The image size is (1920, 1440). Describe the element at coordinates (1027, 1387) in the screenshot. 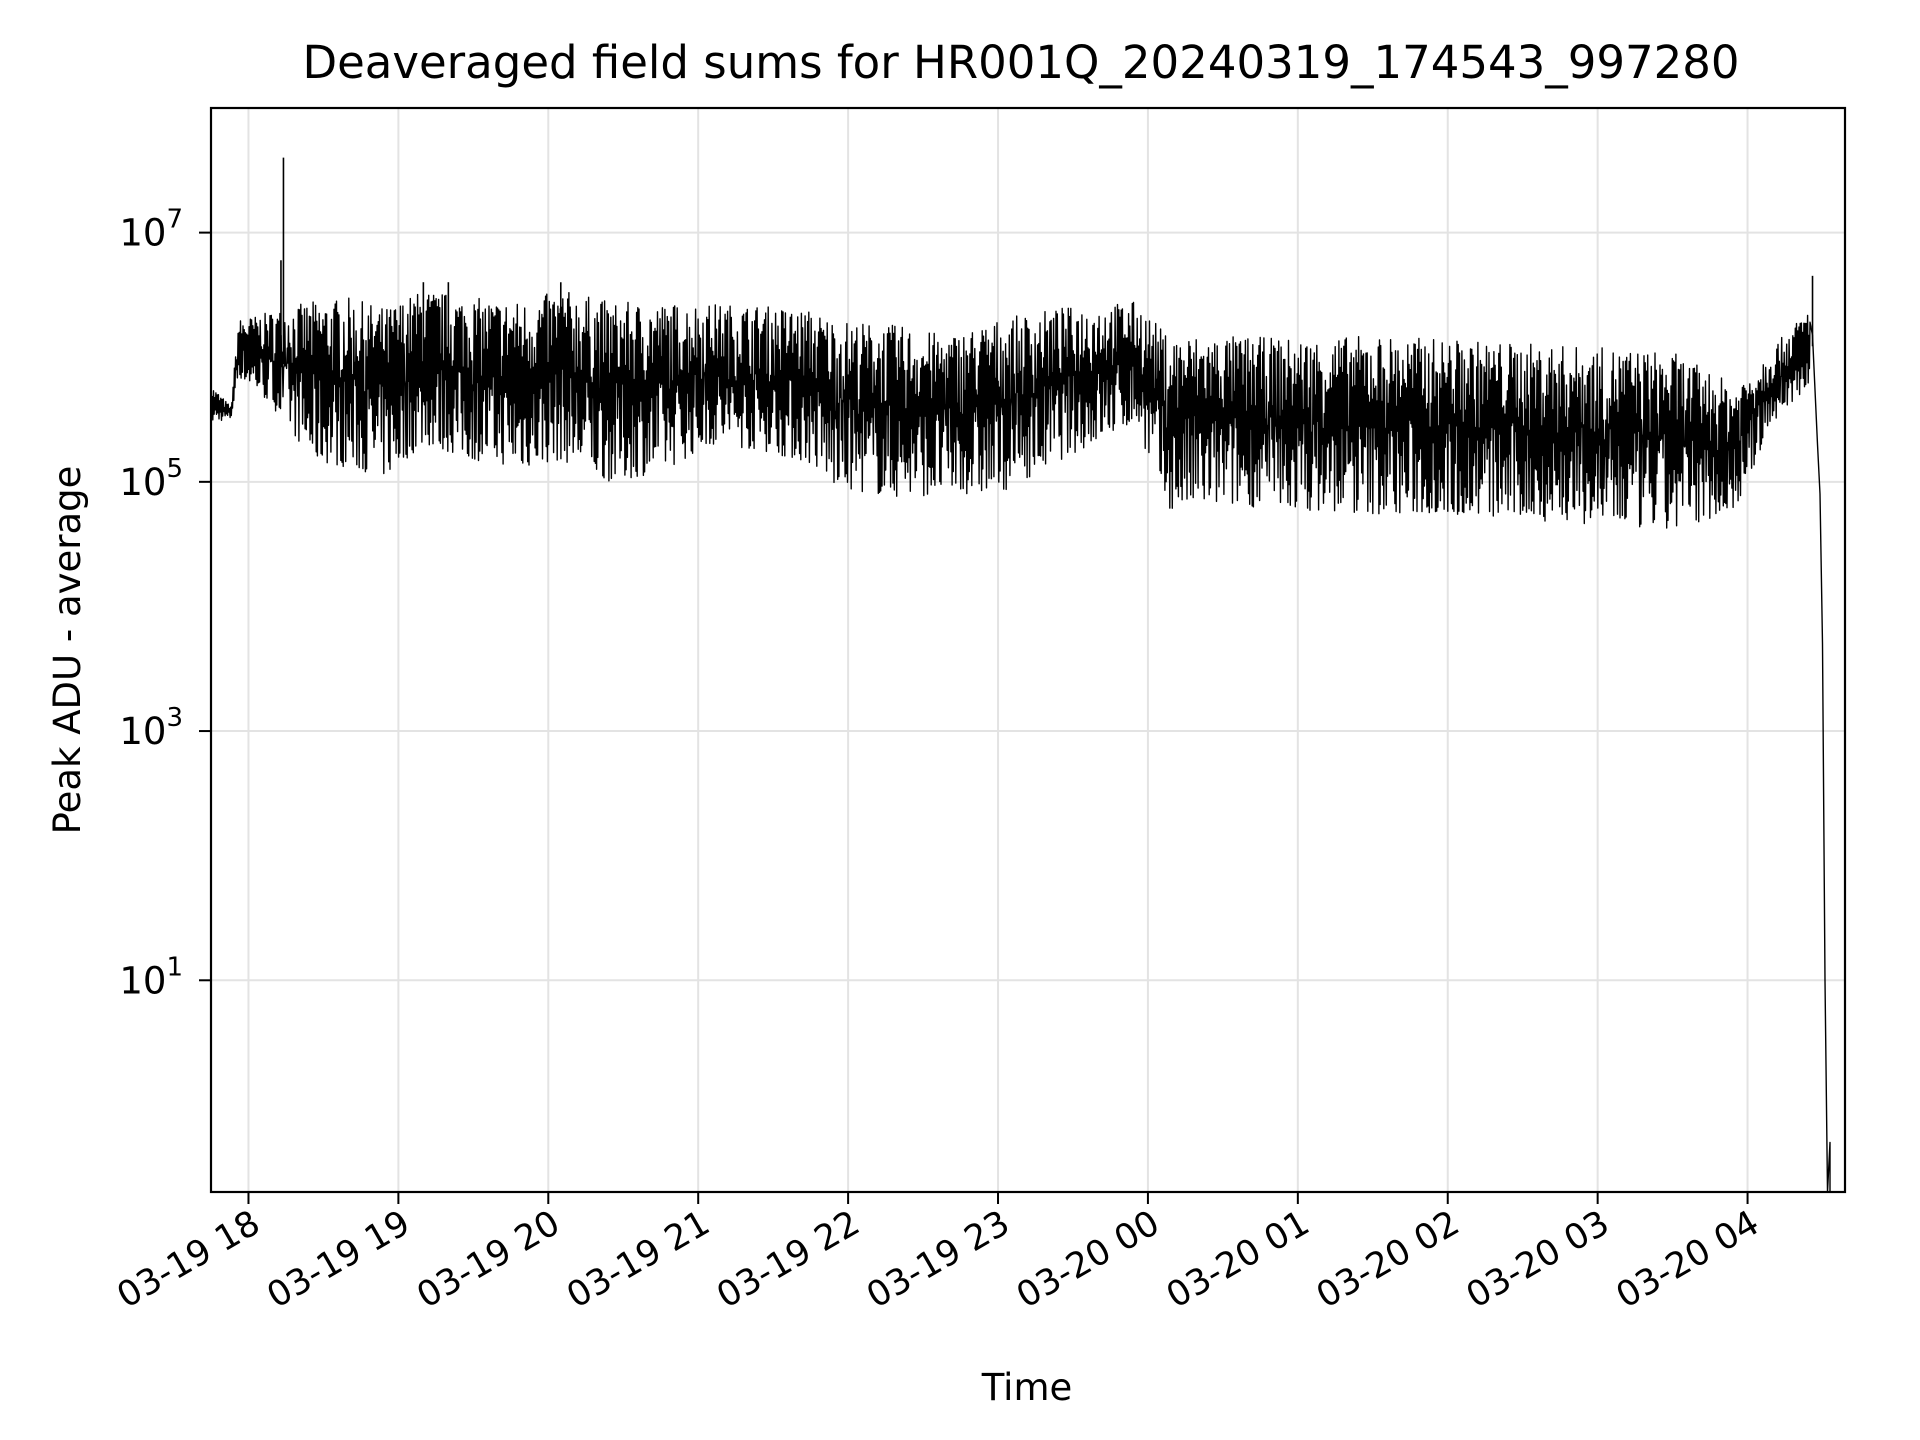

I see `x-axis-label: Time` at that location.